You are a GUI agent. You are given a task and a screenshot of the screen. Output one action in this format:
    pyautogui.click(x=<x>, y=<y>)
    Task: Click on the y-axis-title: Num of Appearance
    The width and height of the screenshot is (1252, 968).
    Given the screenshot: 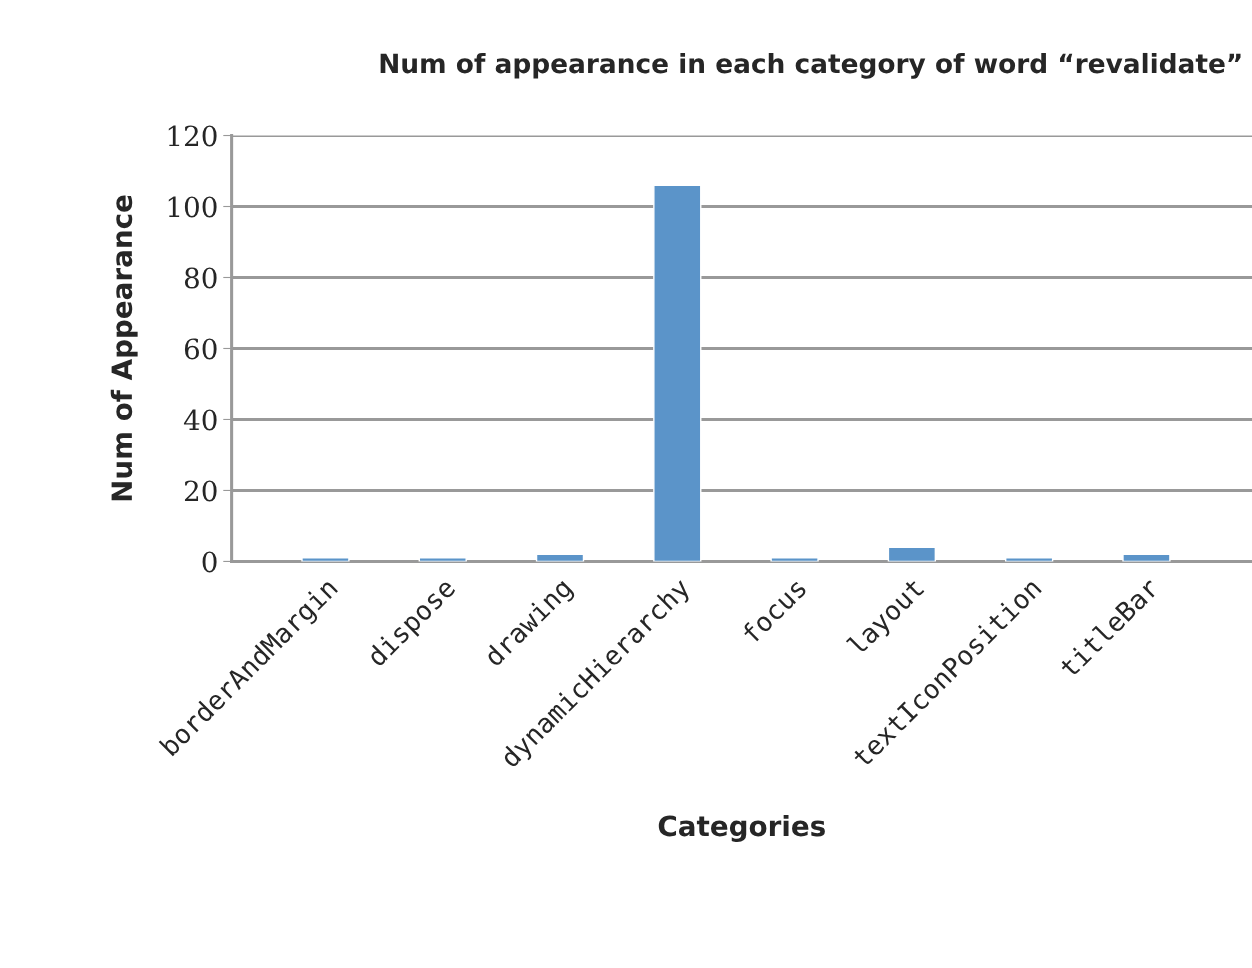 What is the action you would take?
    pyautogui.click(x=124, y=348)
    